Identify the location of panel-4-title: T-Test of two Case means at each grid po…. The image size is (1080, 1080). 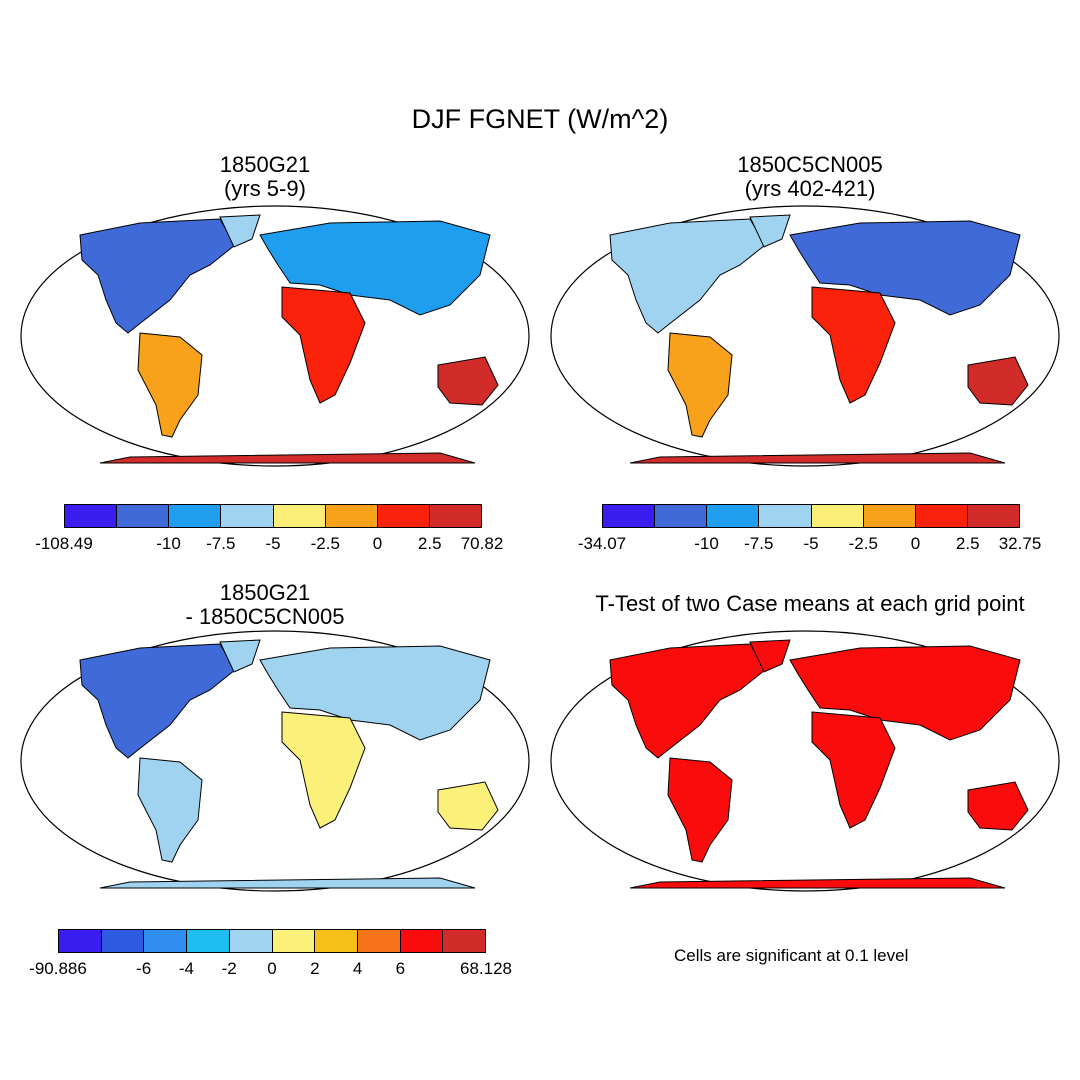
(810, 604).